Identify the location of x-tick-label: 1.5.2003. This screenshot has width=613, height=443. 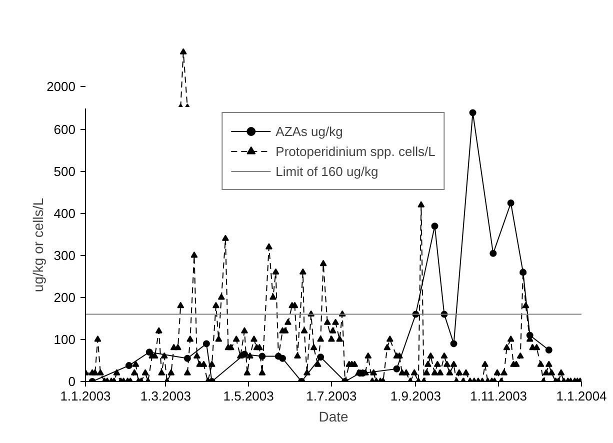
(248, 396).